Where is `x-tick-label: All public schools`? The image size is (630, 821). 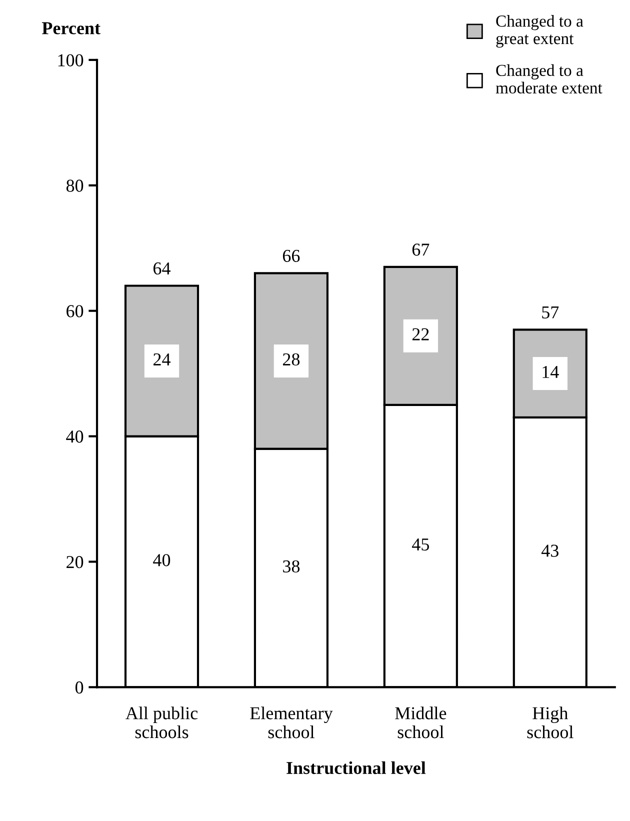
x-tick-label: All public schools is located at coordinates (162, 722).